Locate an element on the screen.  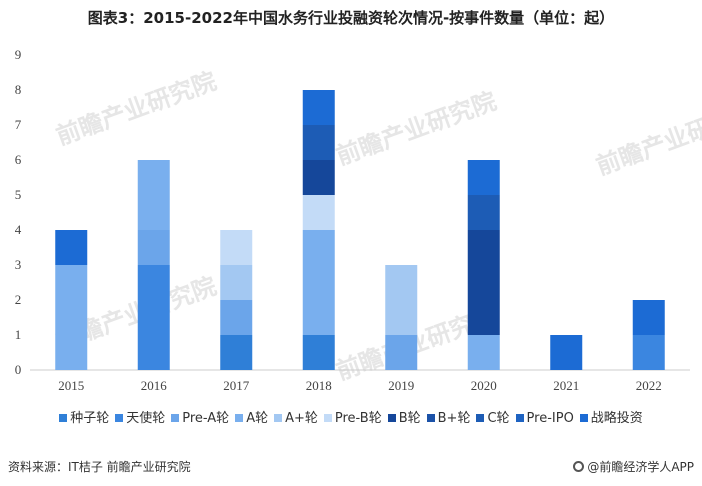
legend-label: 战略投资 is located at coordinates (616, 418).